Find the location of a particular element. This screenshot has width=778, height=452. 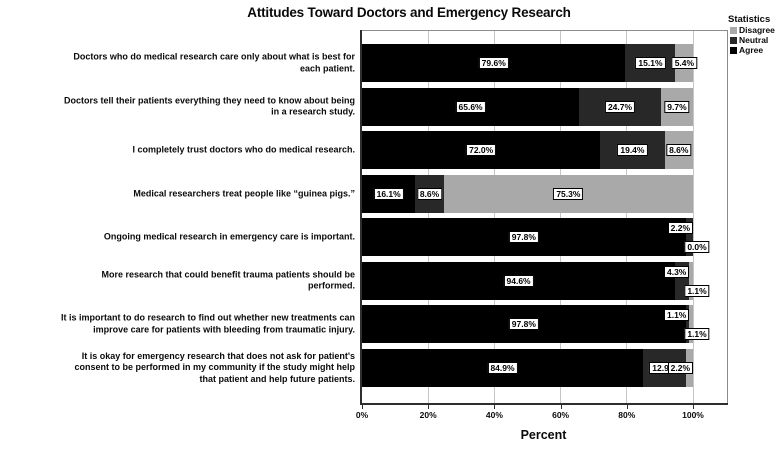

legend-title: Statistics is located at coordinates (749, 19).